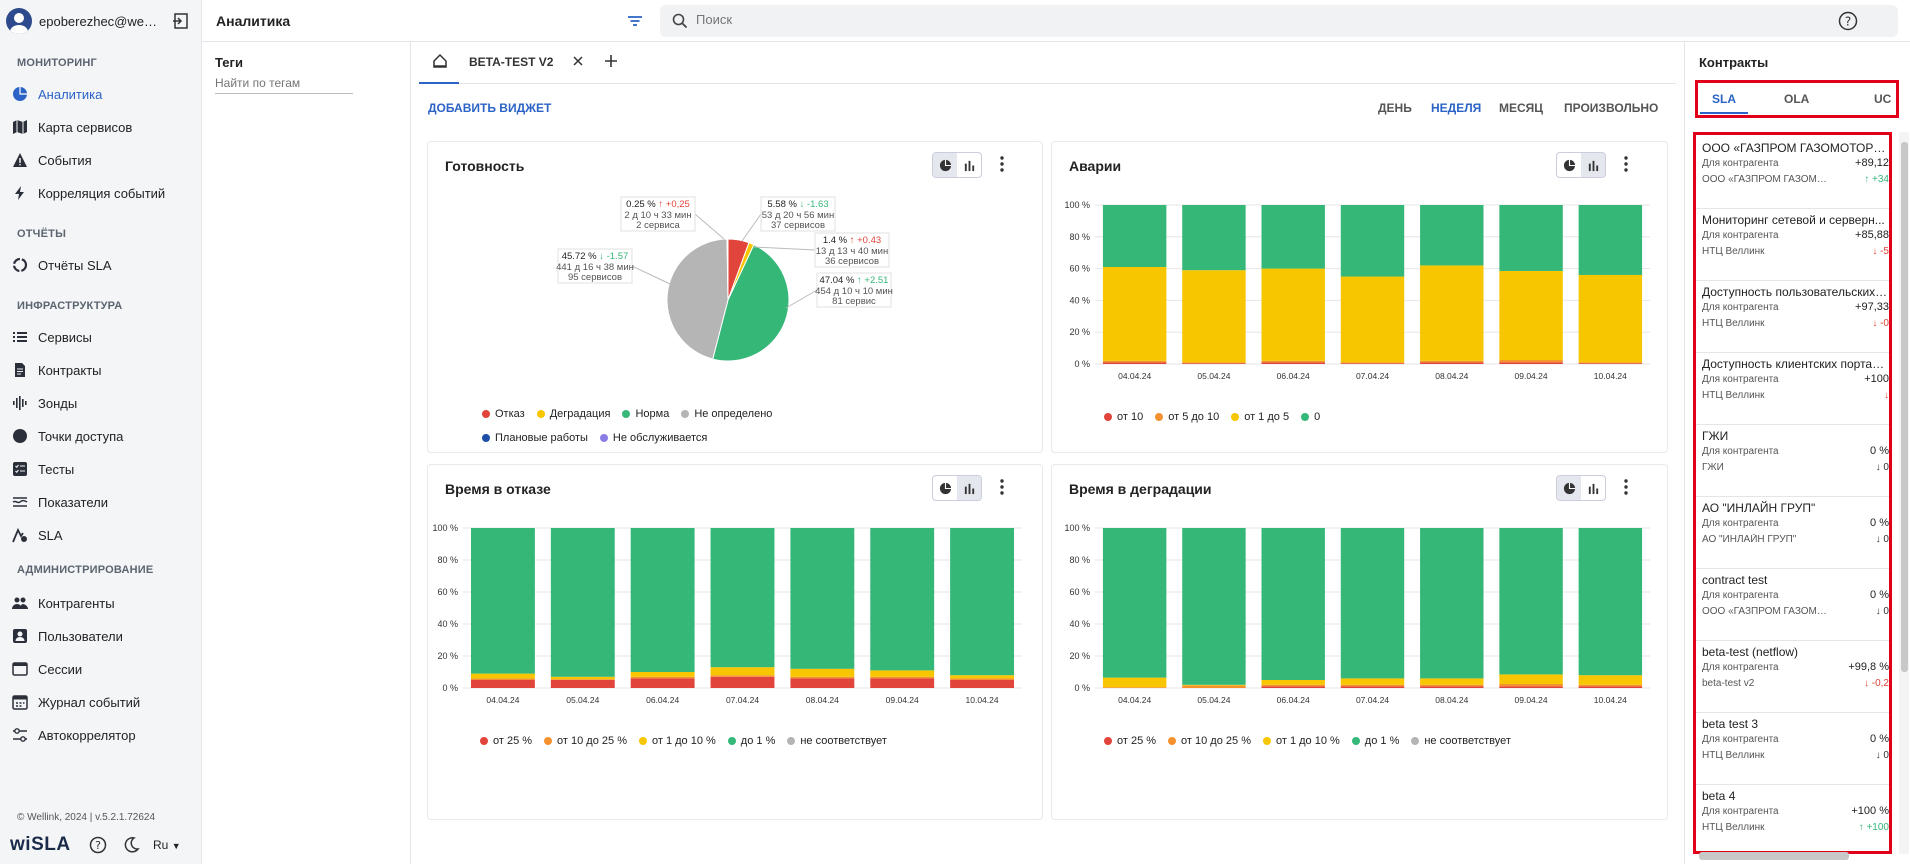  Describe the element at coordinates (101, 436) in the screenshot. I see `sidebar-item-access-points: Точки доступа` at that location.